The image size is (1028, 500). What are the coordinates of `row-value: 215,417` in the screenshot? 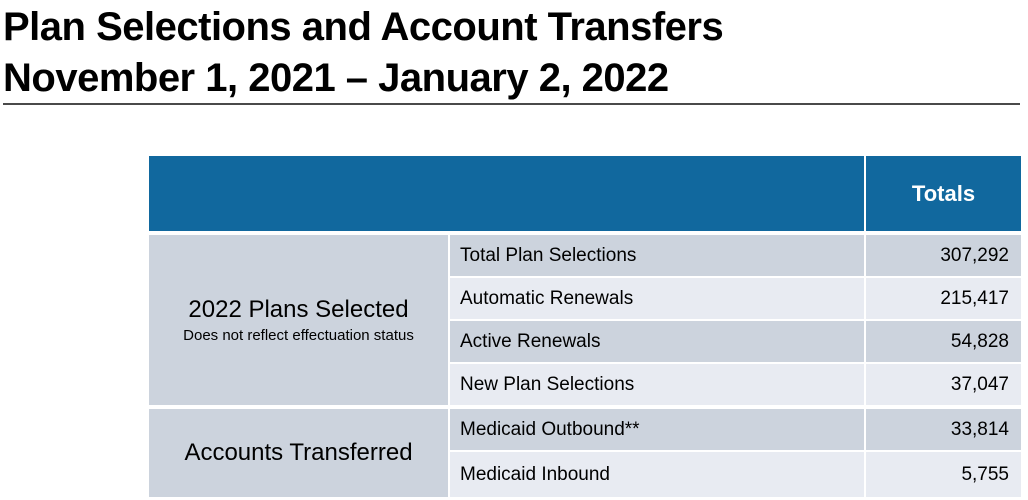 It's located at (943, 298).